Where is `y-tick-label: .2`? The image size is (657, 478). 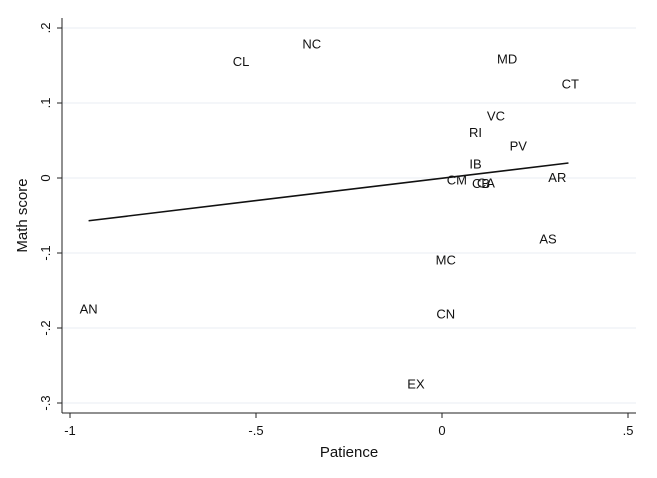 y-tick-label: .2 is located at coordinates (45, 28).